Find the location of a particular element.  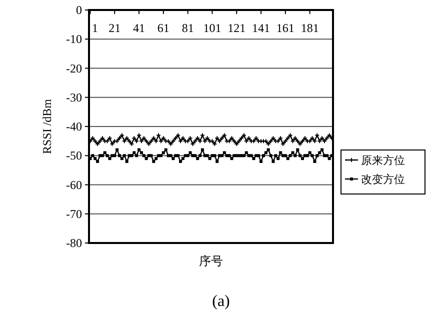

x-tick-label: 141 is located at coordinates (261, 28).